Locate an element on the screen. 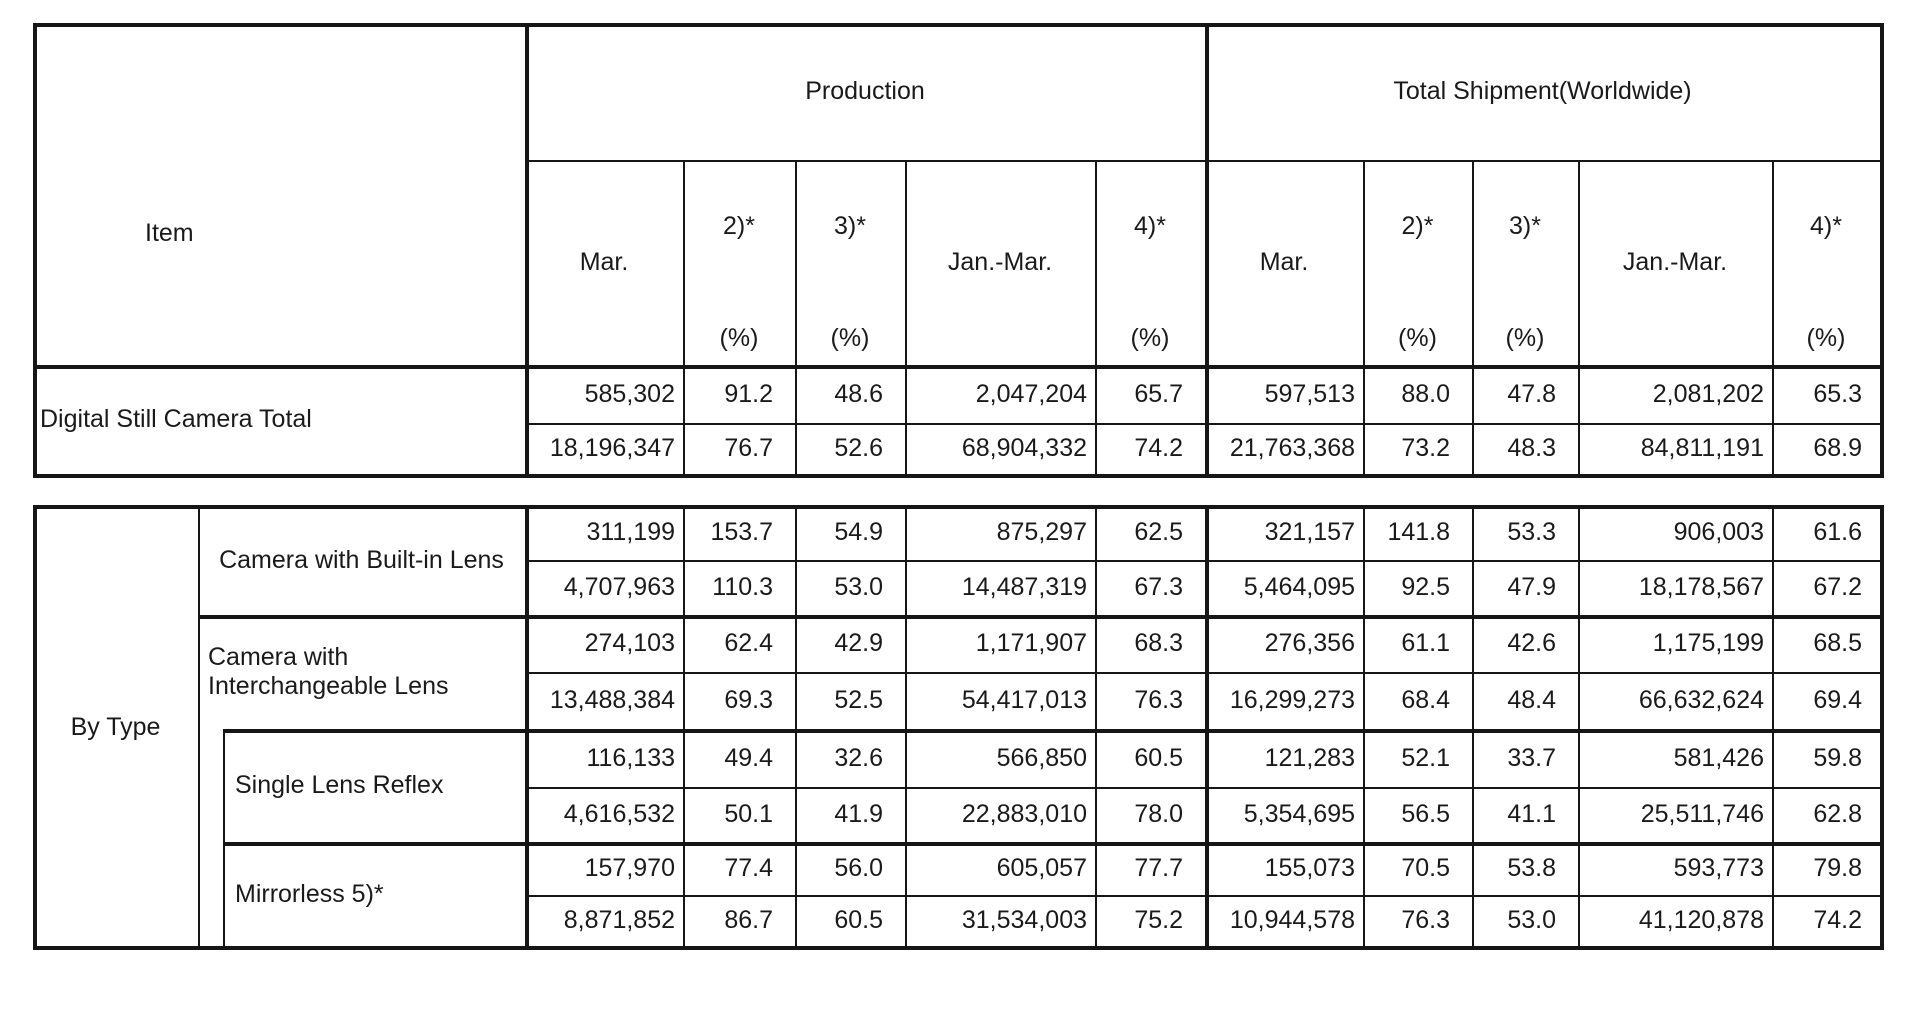  value-cell: 5,464,095 is located at coordinates (1299, 587).